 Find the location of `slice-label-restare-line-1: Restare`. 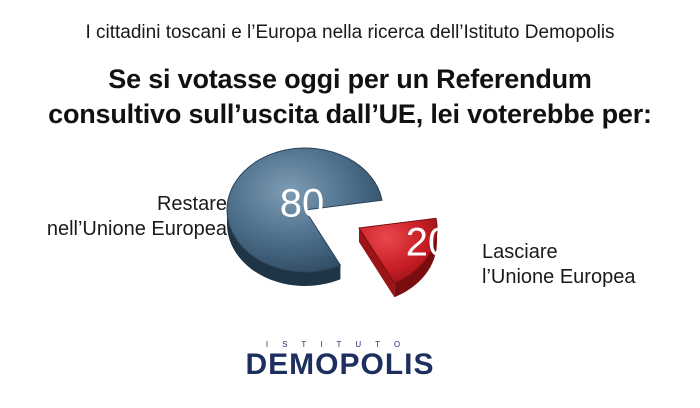

slice-label-restare-line-1: Restare is located at coordinates (191, 204).